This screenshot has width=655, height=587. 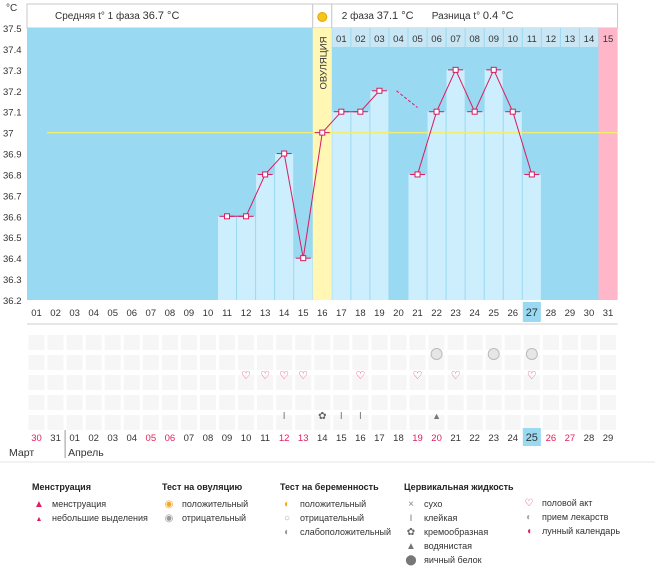 What do you see at coordinates (12, 196) in the screenshot?
I see `y-tick-label: 36.7` at bounding box center [12, 196].